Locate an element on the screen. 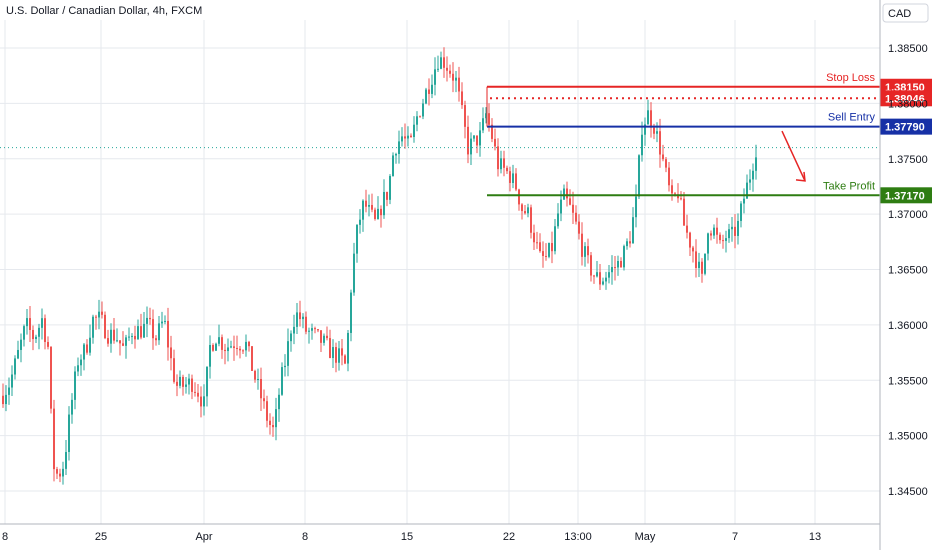 Image resolution: width=932 pixels, height=550 pixels. forecast-arrow is located at coordinates (793, 156).